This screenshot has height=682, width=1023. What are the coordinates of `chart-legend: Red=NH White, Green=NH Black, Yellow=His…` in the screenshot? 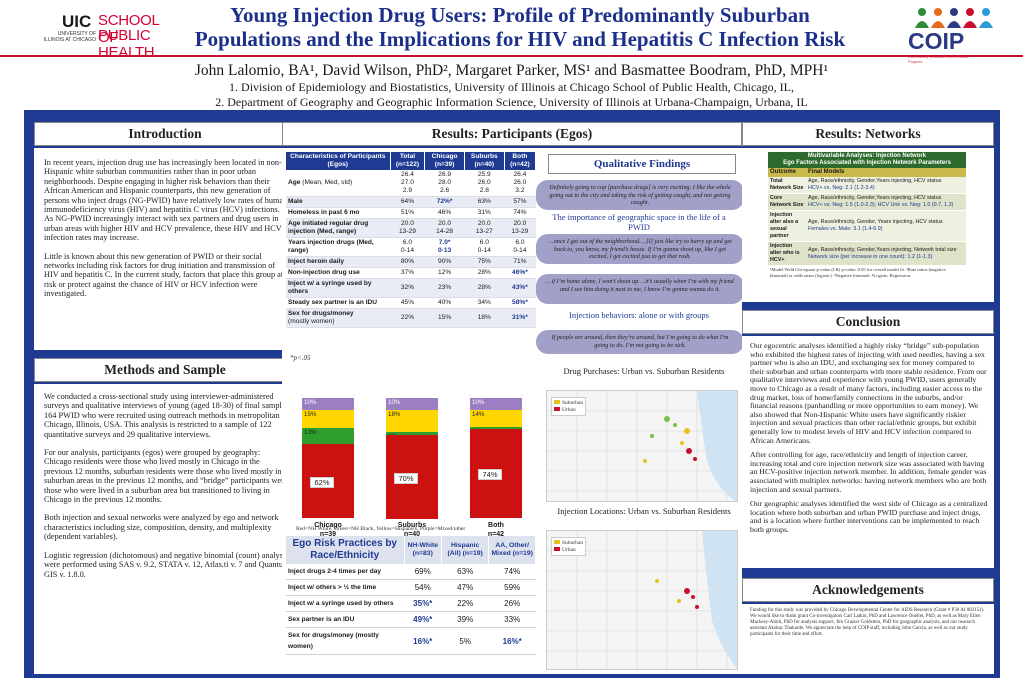 It's located at (381, 529).